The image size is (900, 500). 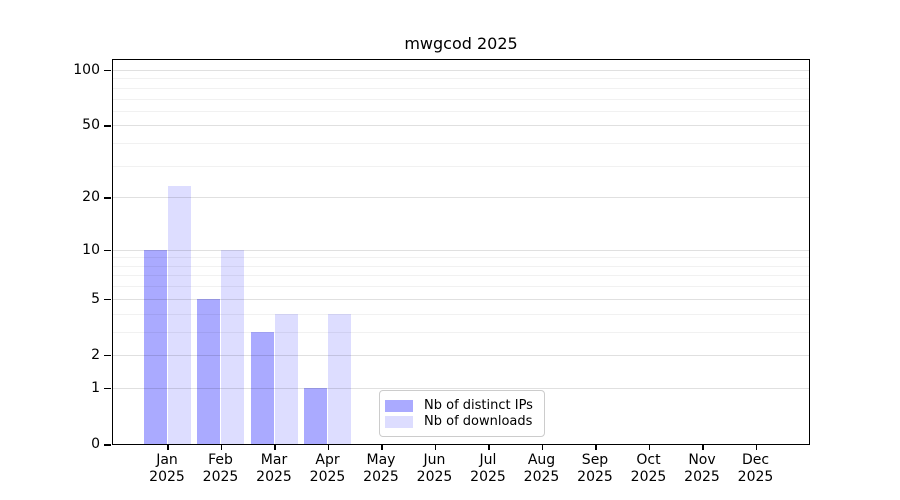 I want to click on y-tick-label-2: 2, so click(x=95, y=354).